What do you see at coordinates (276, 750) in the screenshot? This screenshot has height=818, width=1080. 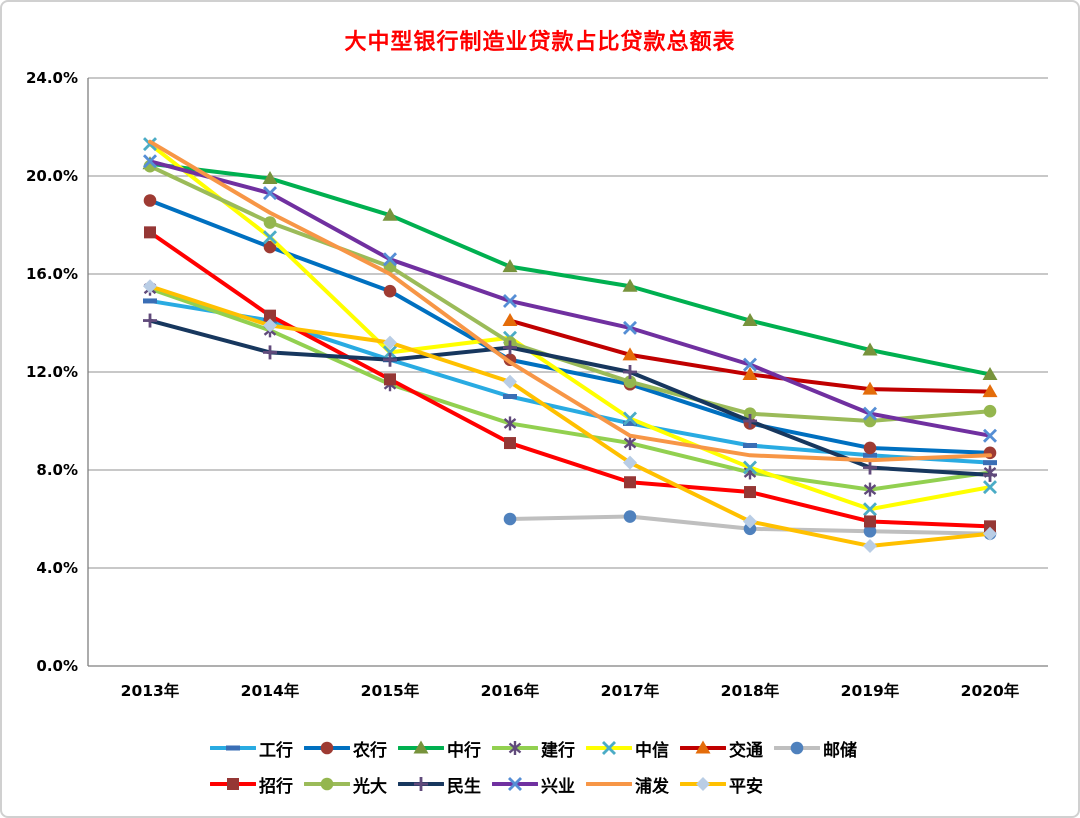 I see `legend-label: 工行` at bounding box center [276, 750].